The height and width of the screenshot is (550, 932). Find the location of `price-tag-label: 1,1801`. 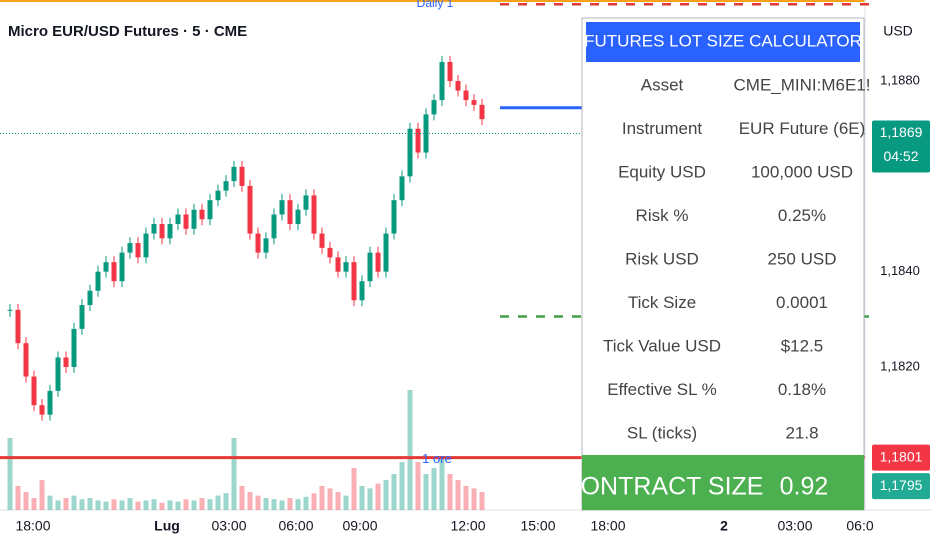

price-tag-label: 1,1801 is located at coordinates (901, 456).